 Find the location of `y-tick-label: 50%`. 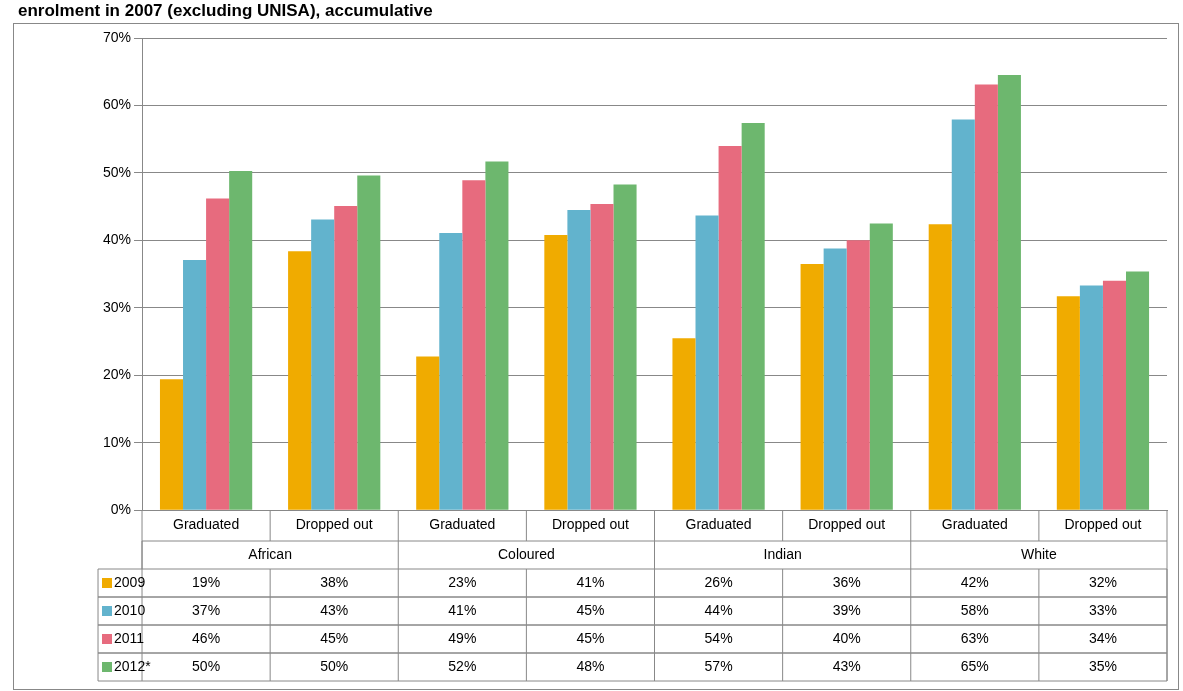

y-tick-label: 50% is located at coordinates (117, 171).